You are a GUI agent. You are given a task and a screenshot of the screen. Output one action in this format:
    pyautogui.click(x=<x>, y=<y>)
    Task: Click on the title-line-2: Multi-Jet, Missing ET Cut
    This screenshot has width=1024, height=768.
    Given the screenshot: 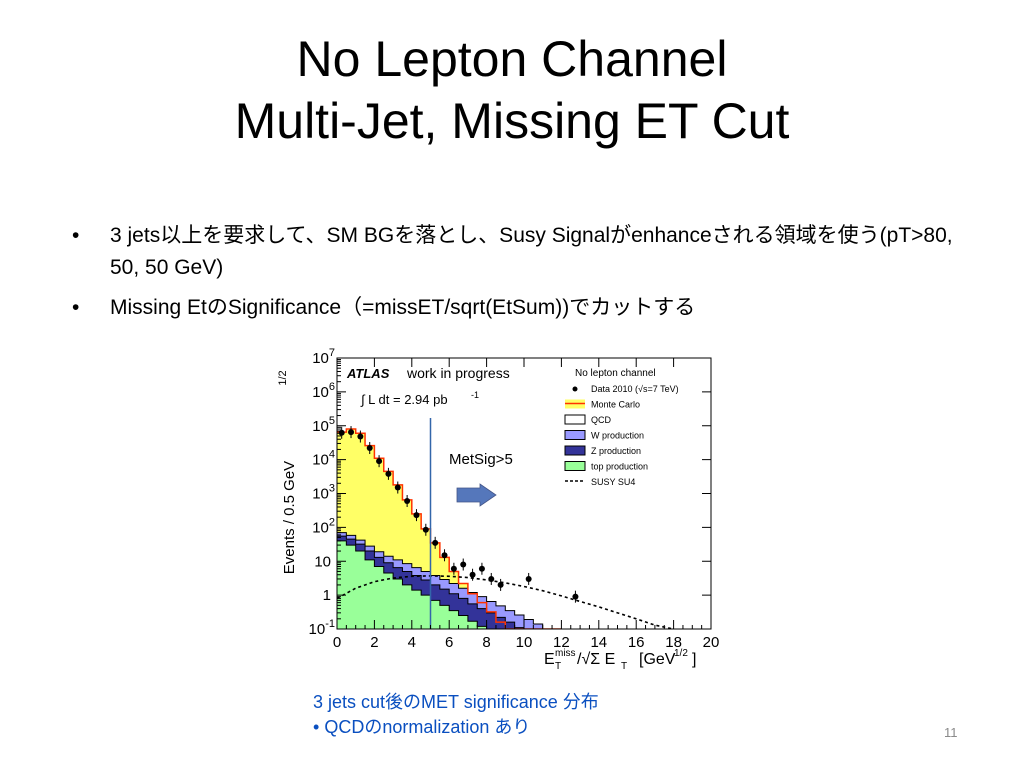 What is the action you would take?
    pyautogui.click(x=512, y=121)
    